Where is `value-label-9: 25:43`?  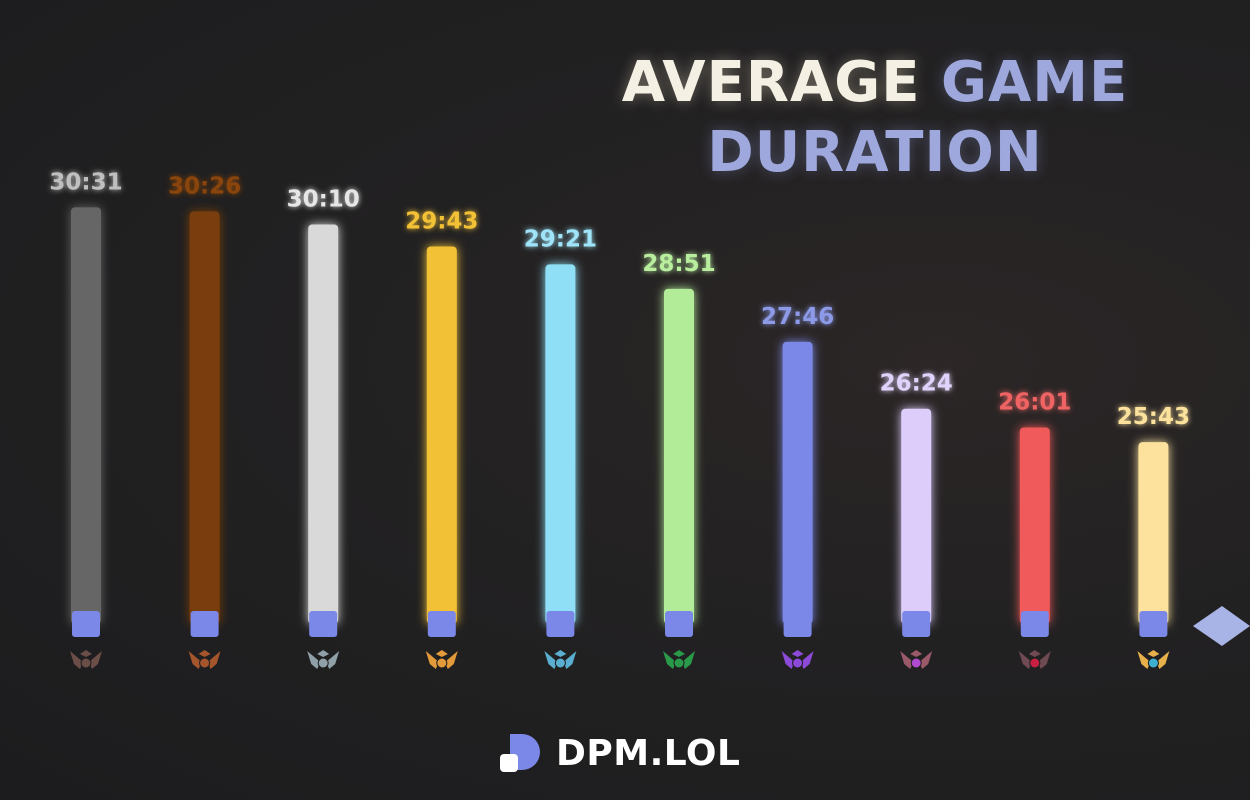
value-label-9: 25:43 is located at coordinates (1153, 417).